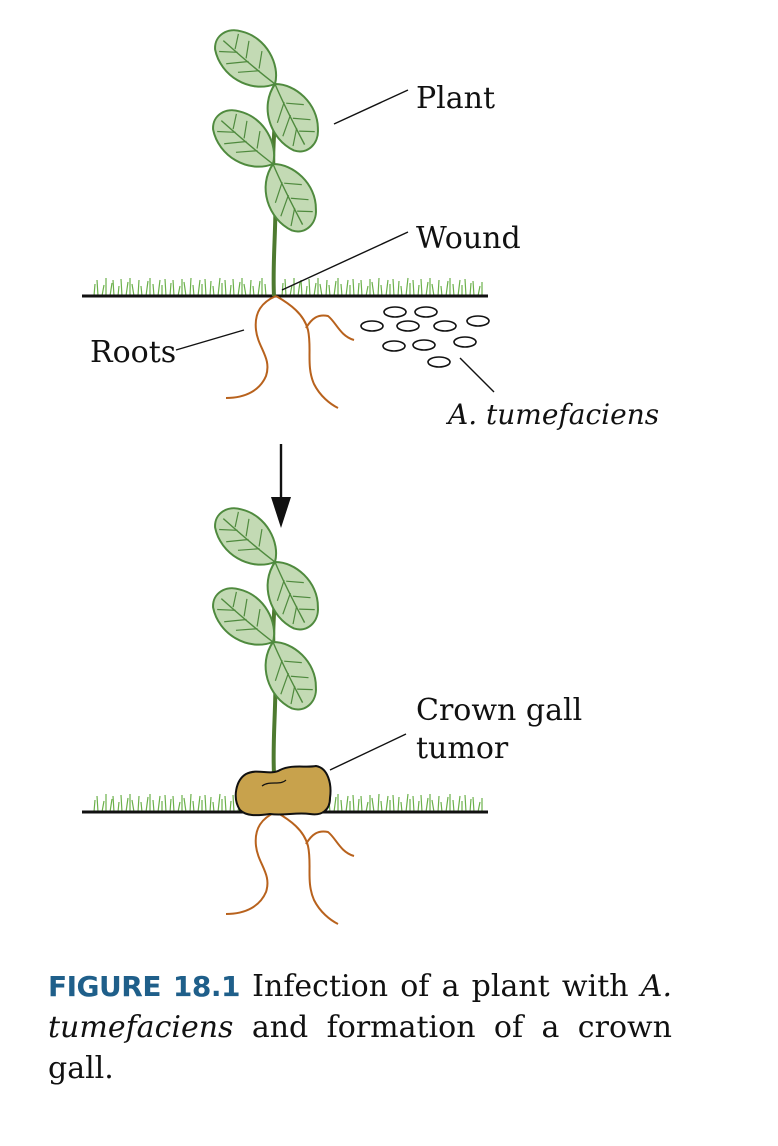 This screenshot has height=1146, width=778. Describe the element at coordinates (360, 1007) in the screenshot. I see `caption-italic-1: A. tumefaciens` at that location.